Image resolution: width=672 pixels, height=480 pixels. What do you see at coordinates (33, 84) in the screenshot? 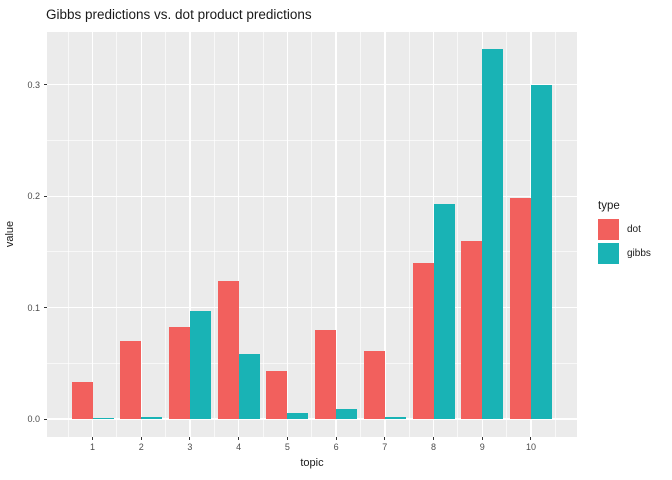
I see `y-tick-label: 0.3` at bounding box center [33, 84].